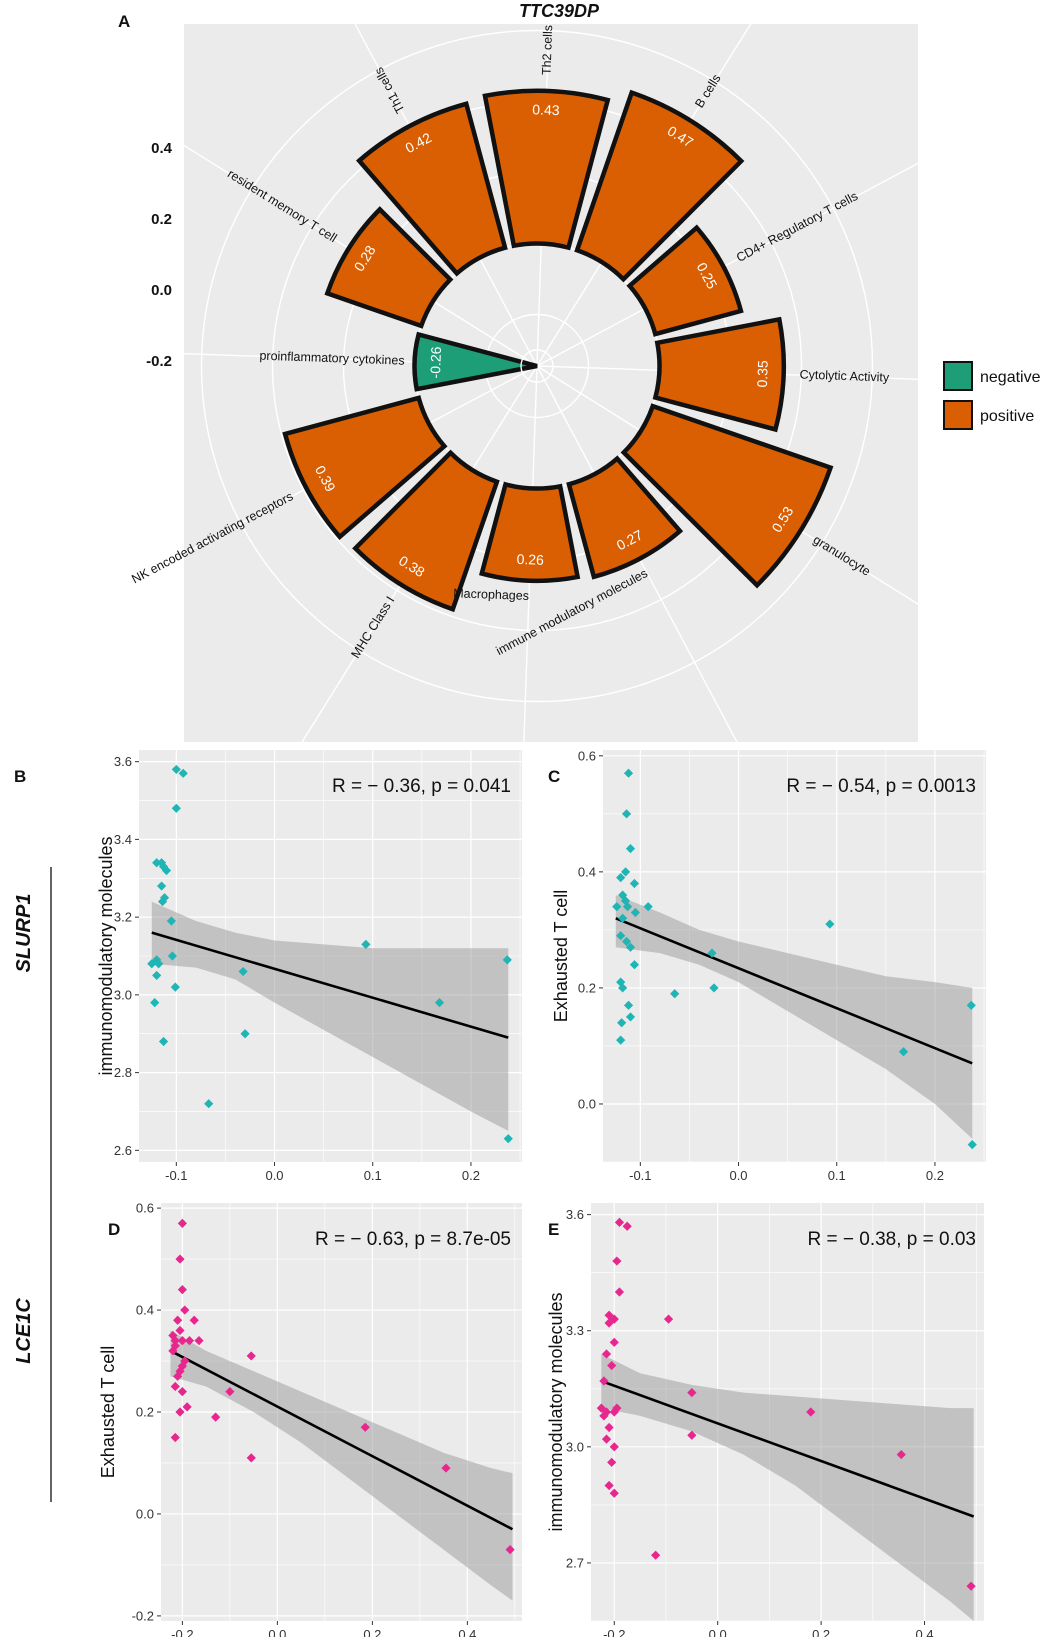  What do you see at coordinates (546, 109) in the screenshot?
I see `polar-value-label: 0.43` at bounding box center [546, 109].